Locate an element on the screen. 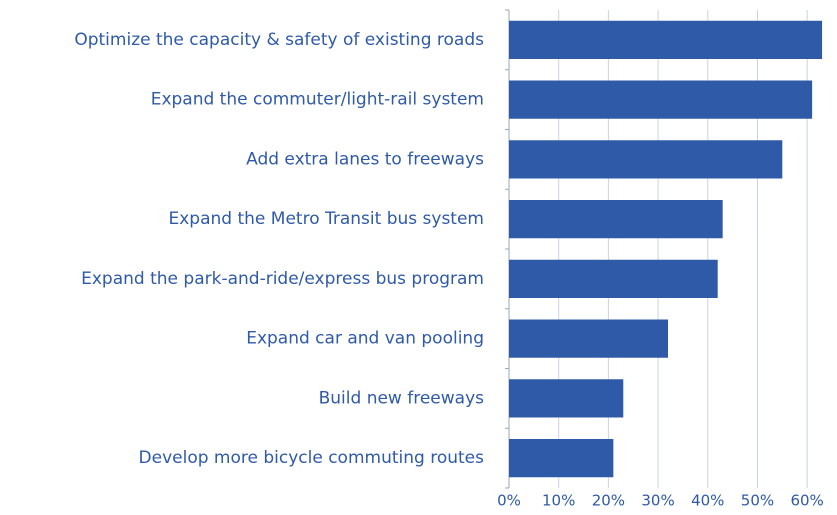  x-tick-label: 50% is located at coordinates (757, 501).